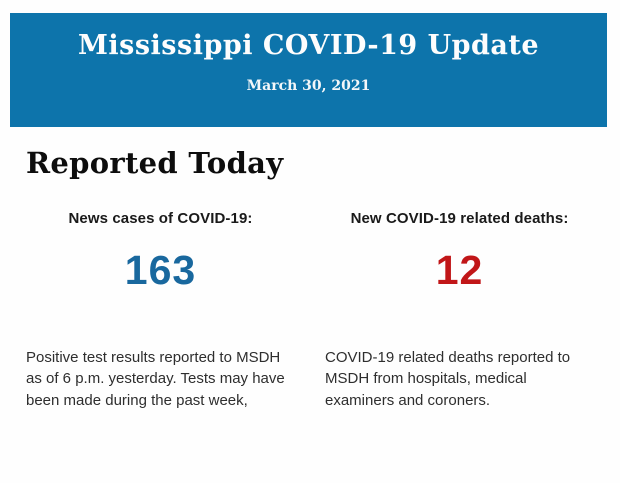 The width and height of the screenshot is (620, 483). What do you see at coordinates (160, 218) in the screenshot?
I see `new-cases-label: News cases of COVID-19:` at bounding box center [160, 218].